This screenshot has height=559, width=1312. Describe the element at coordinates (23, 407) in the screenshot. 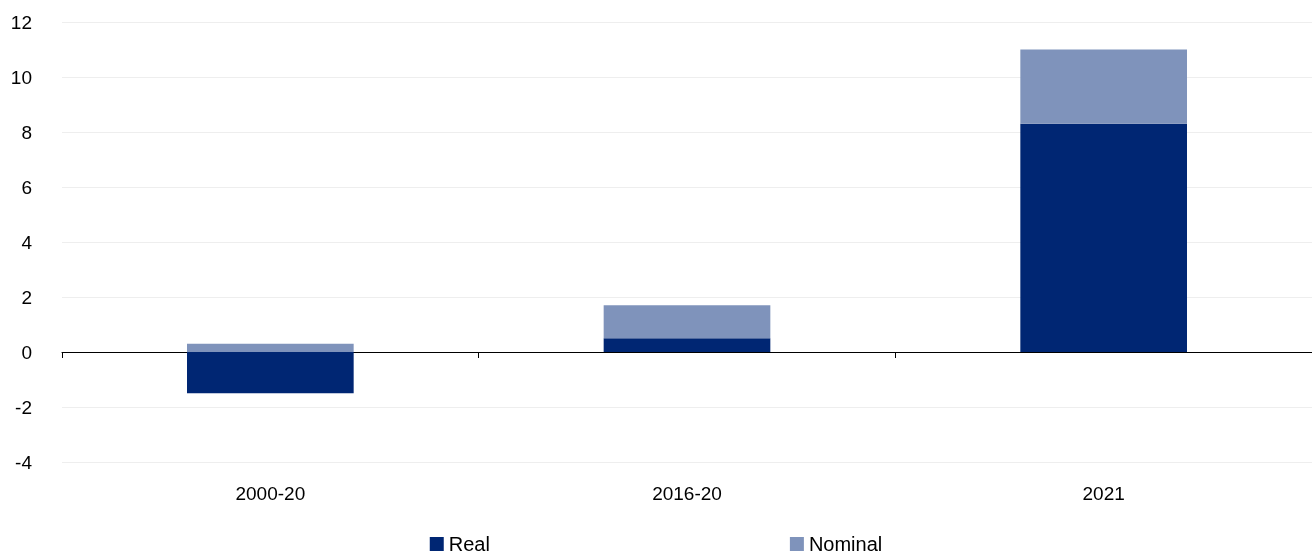

I see `y-tick-label: -2` at that location.